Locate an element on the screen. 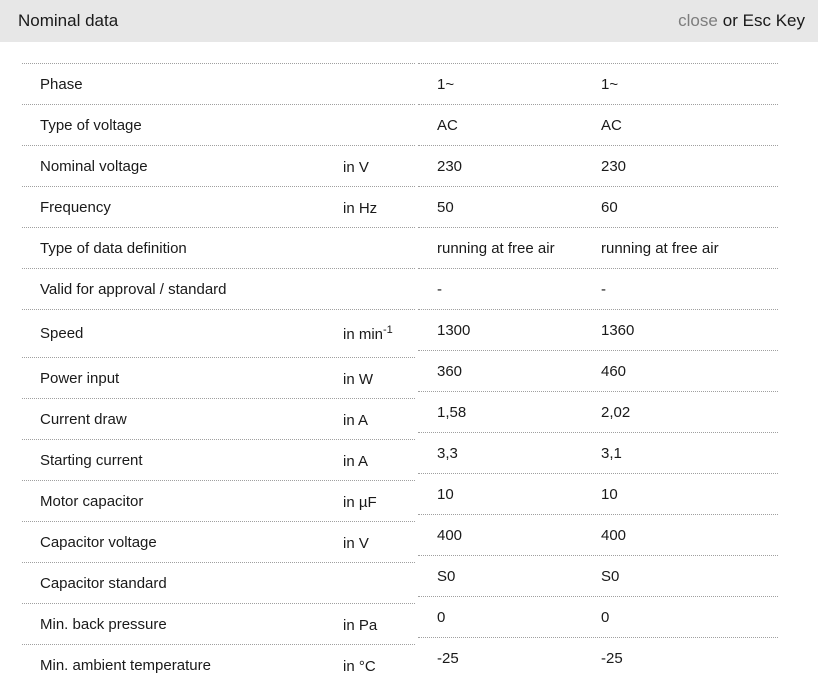  row-value-1: 360 is located at coordinates (450, 371).